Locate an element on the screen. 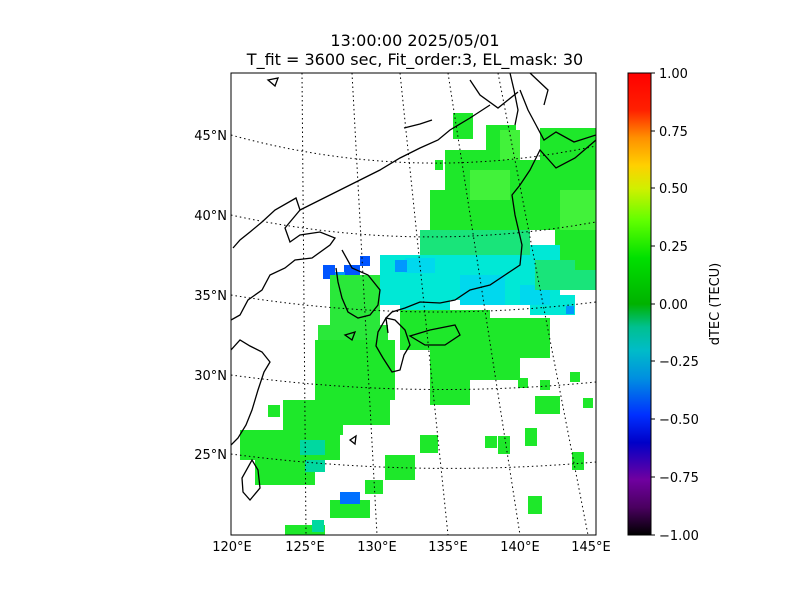  colorbar-tick-label: 0.25 is located at coordinates (673, 247).